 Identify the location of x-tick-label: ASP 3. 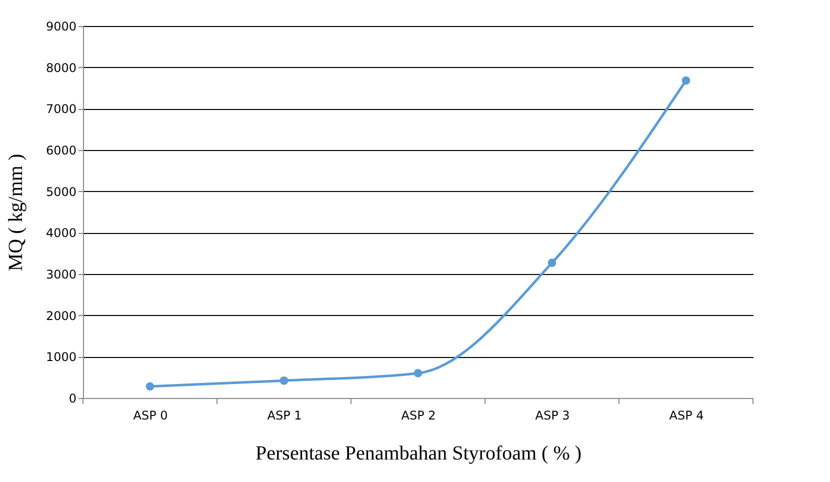
(552, 415).